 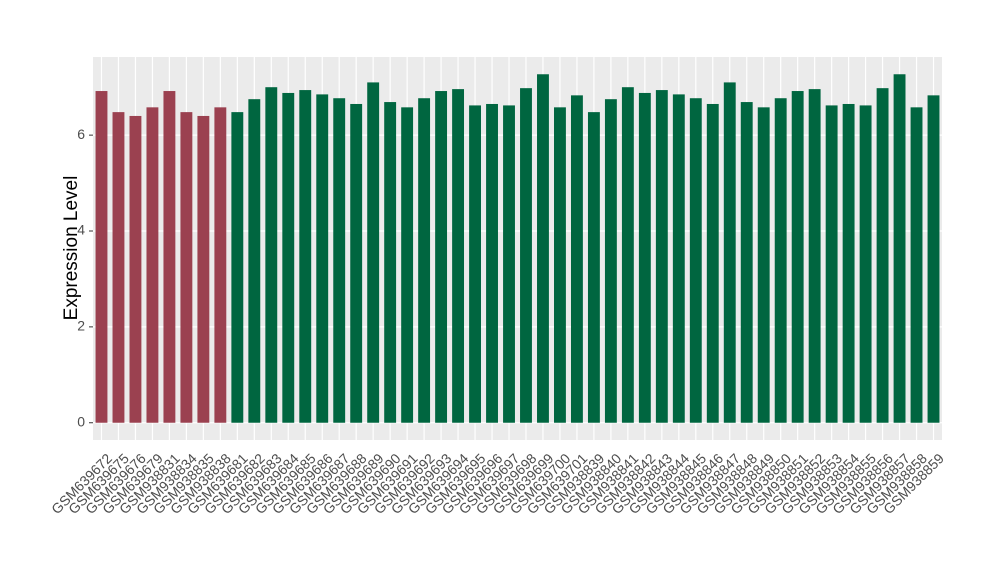 What do you see at coordinates (81, 230) in the screenshot?
I see `y-tick-label: 4` at bounding box center [81, 230].